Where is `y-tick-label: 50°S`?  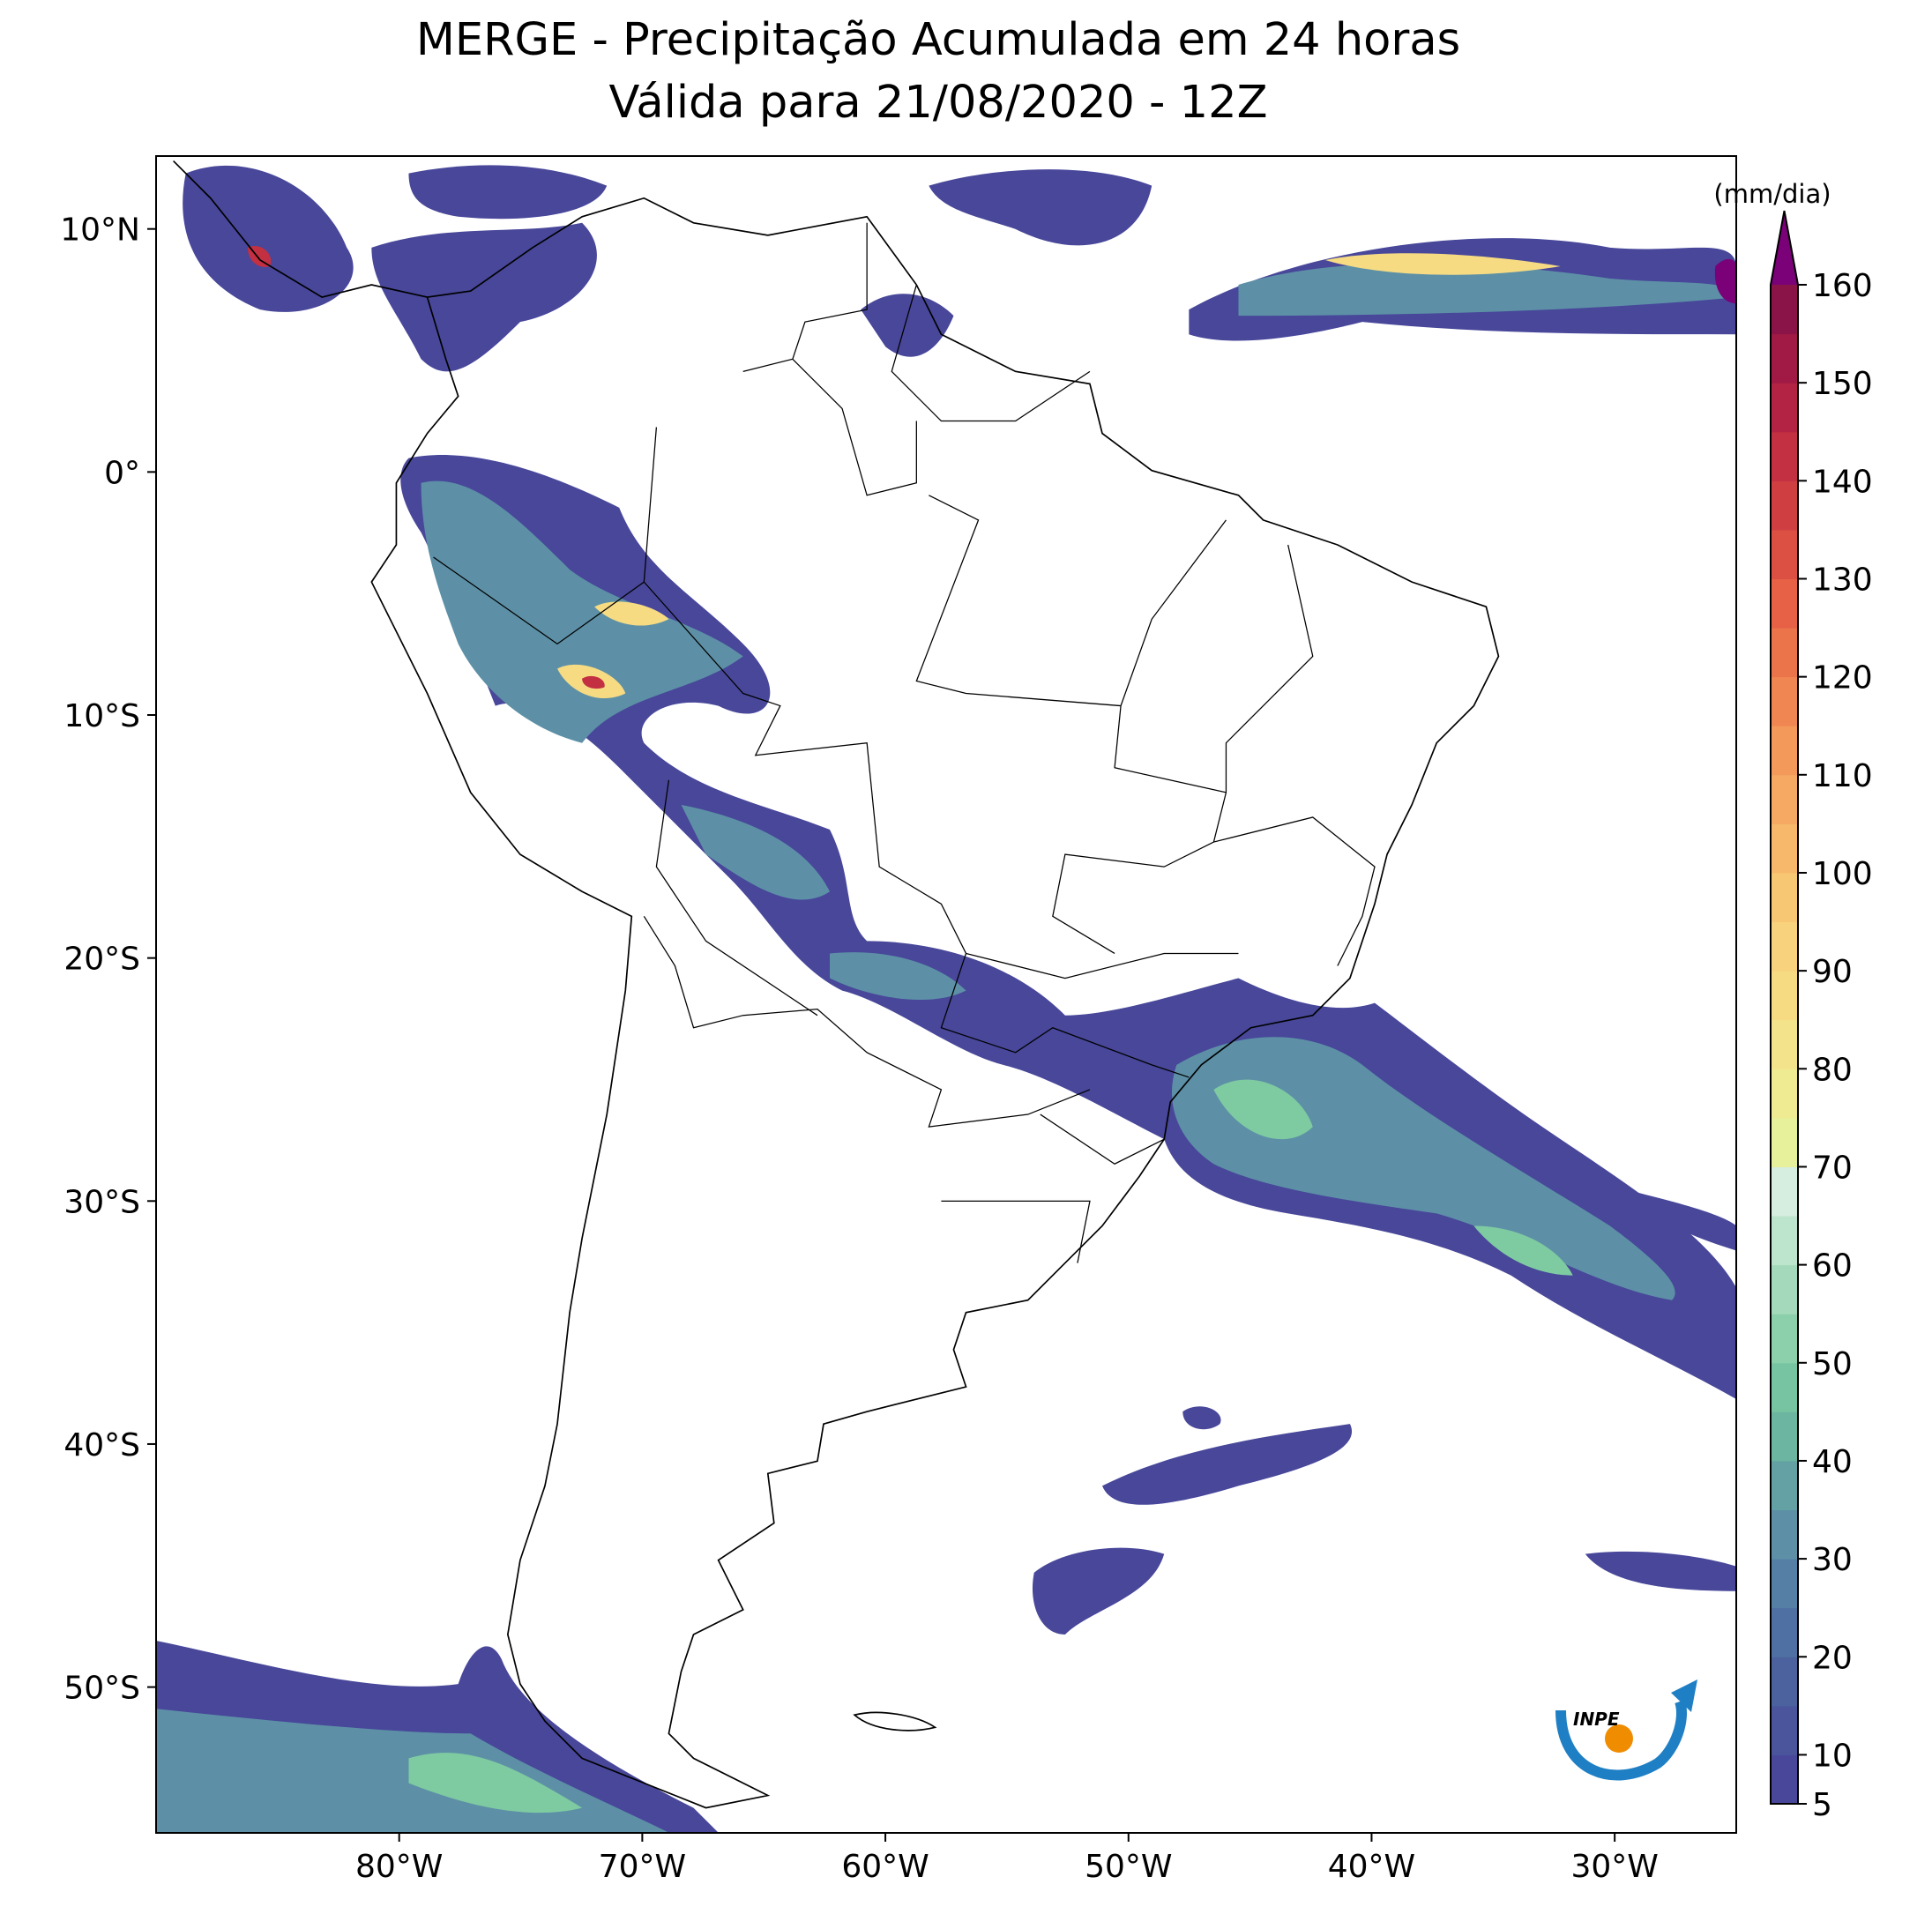 y-tick-label: 50°S is located at coordinates (101, 1689).